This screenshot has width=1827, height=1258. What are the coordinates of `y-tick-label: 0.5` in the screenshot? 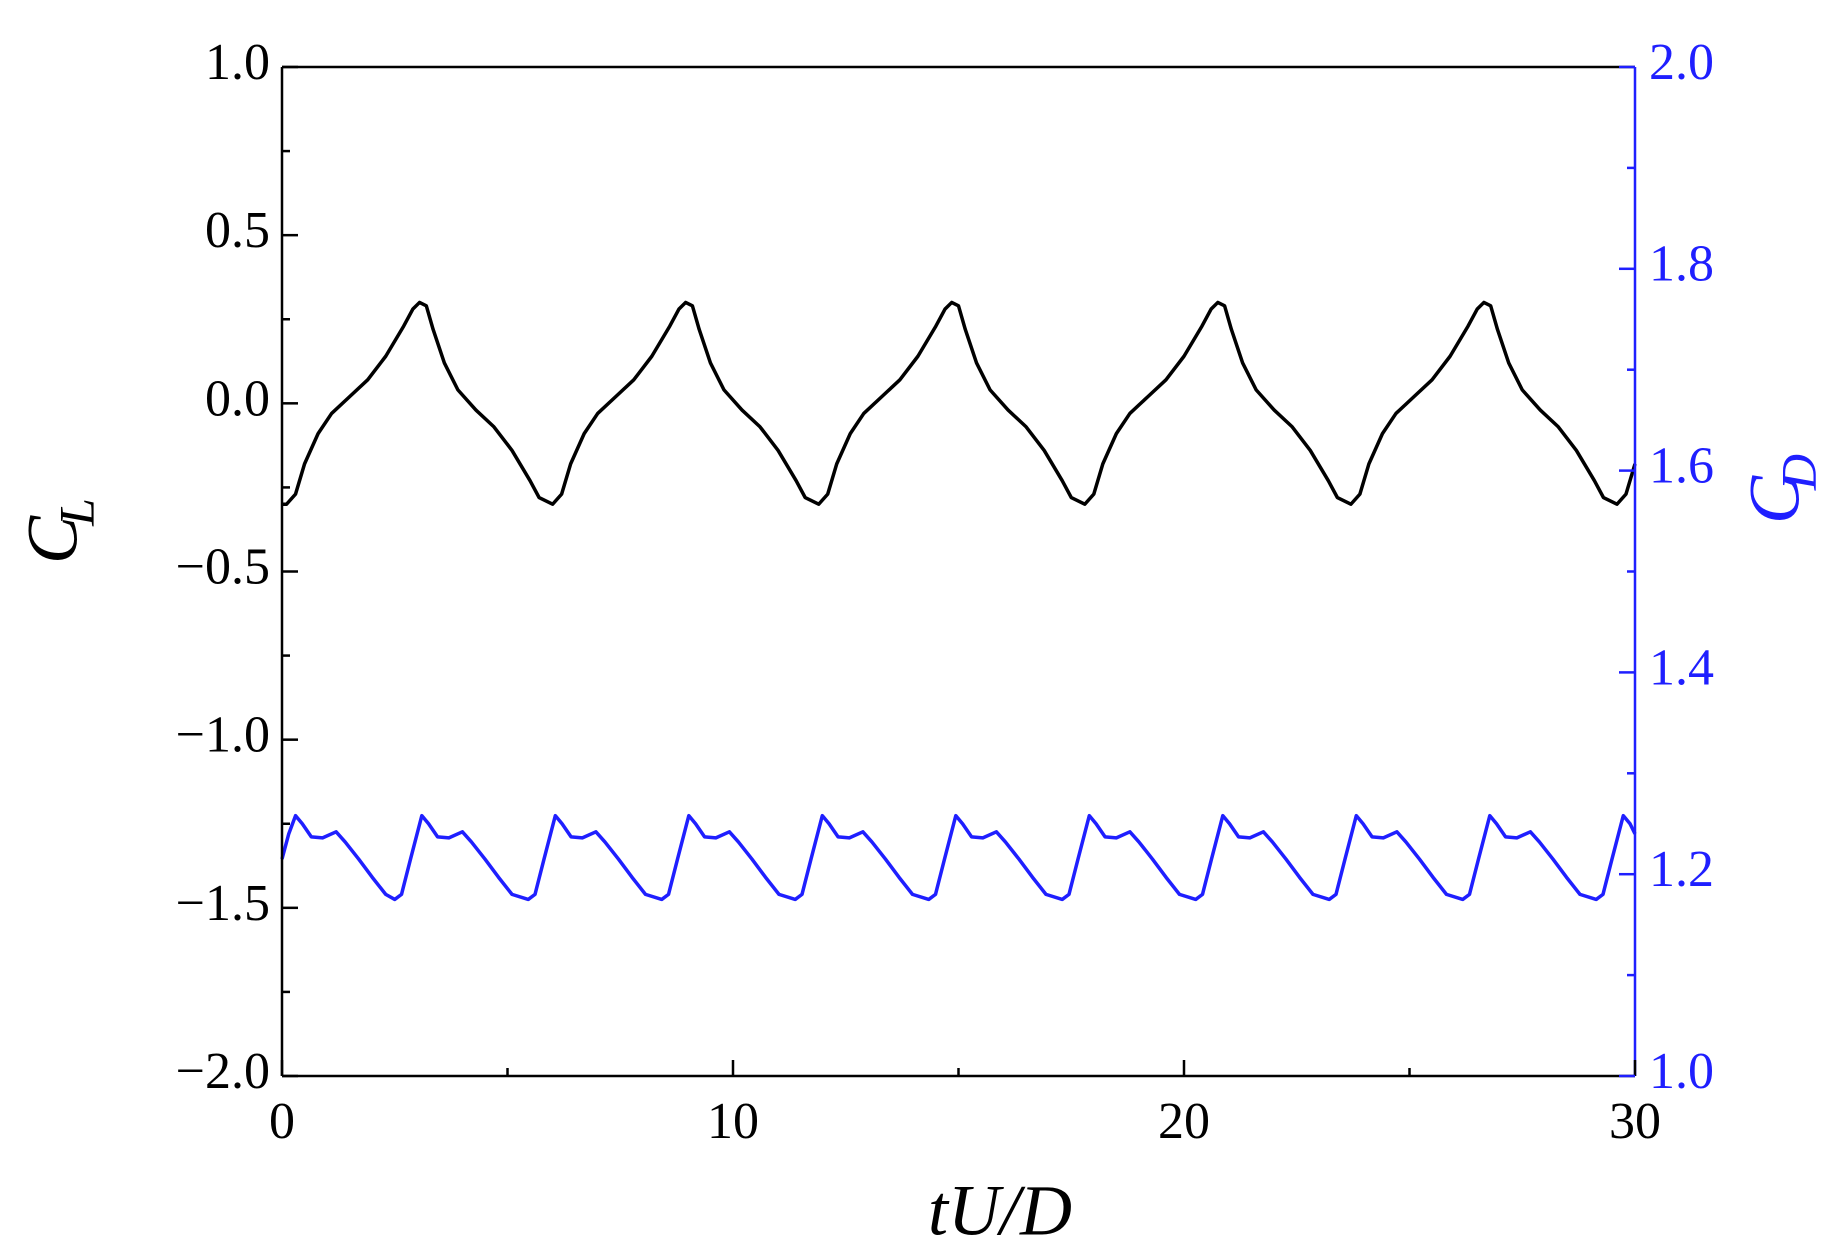 It's located at (237, 230).